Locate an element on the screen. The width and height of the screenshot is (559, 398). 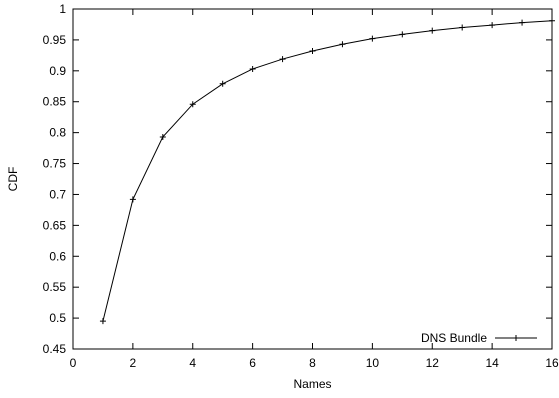
x-tick-label: 8 is located at coordinates (312, 363).